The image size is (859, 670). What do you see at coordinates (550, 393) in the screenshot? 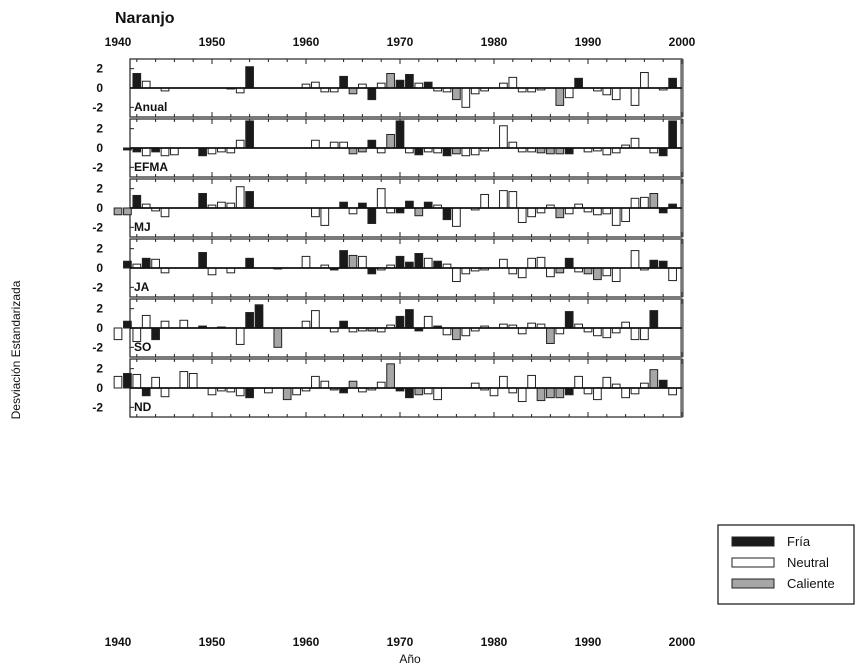
I see `bar-nd-1986` at bounding box center [550, 393].